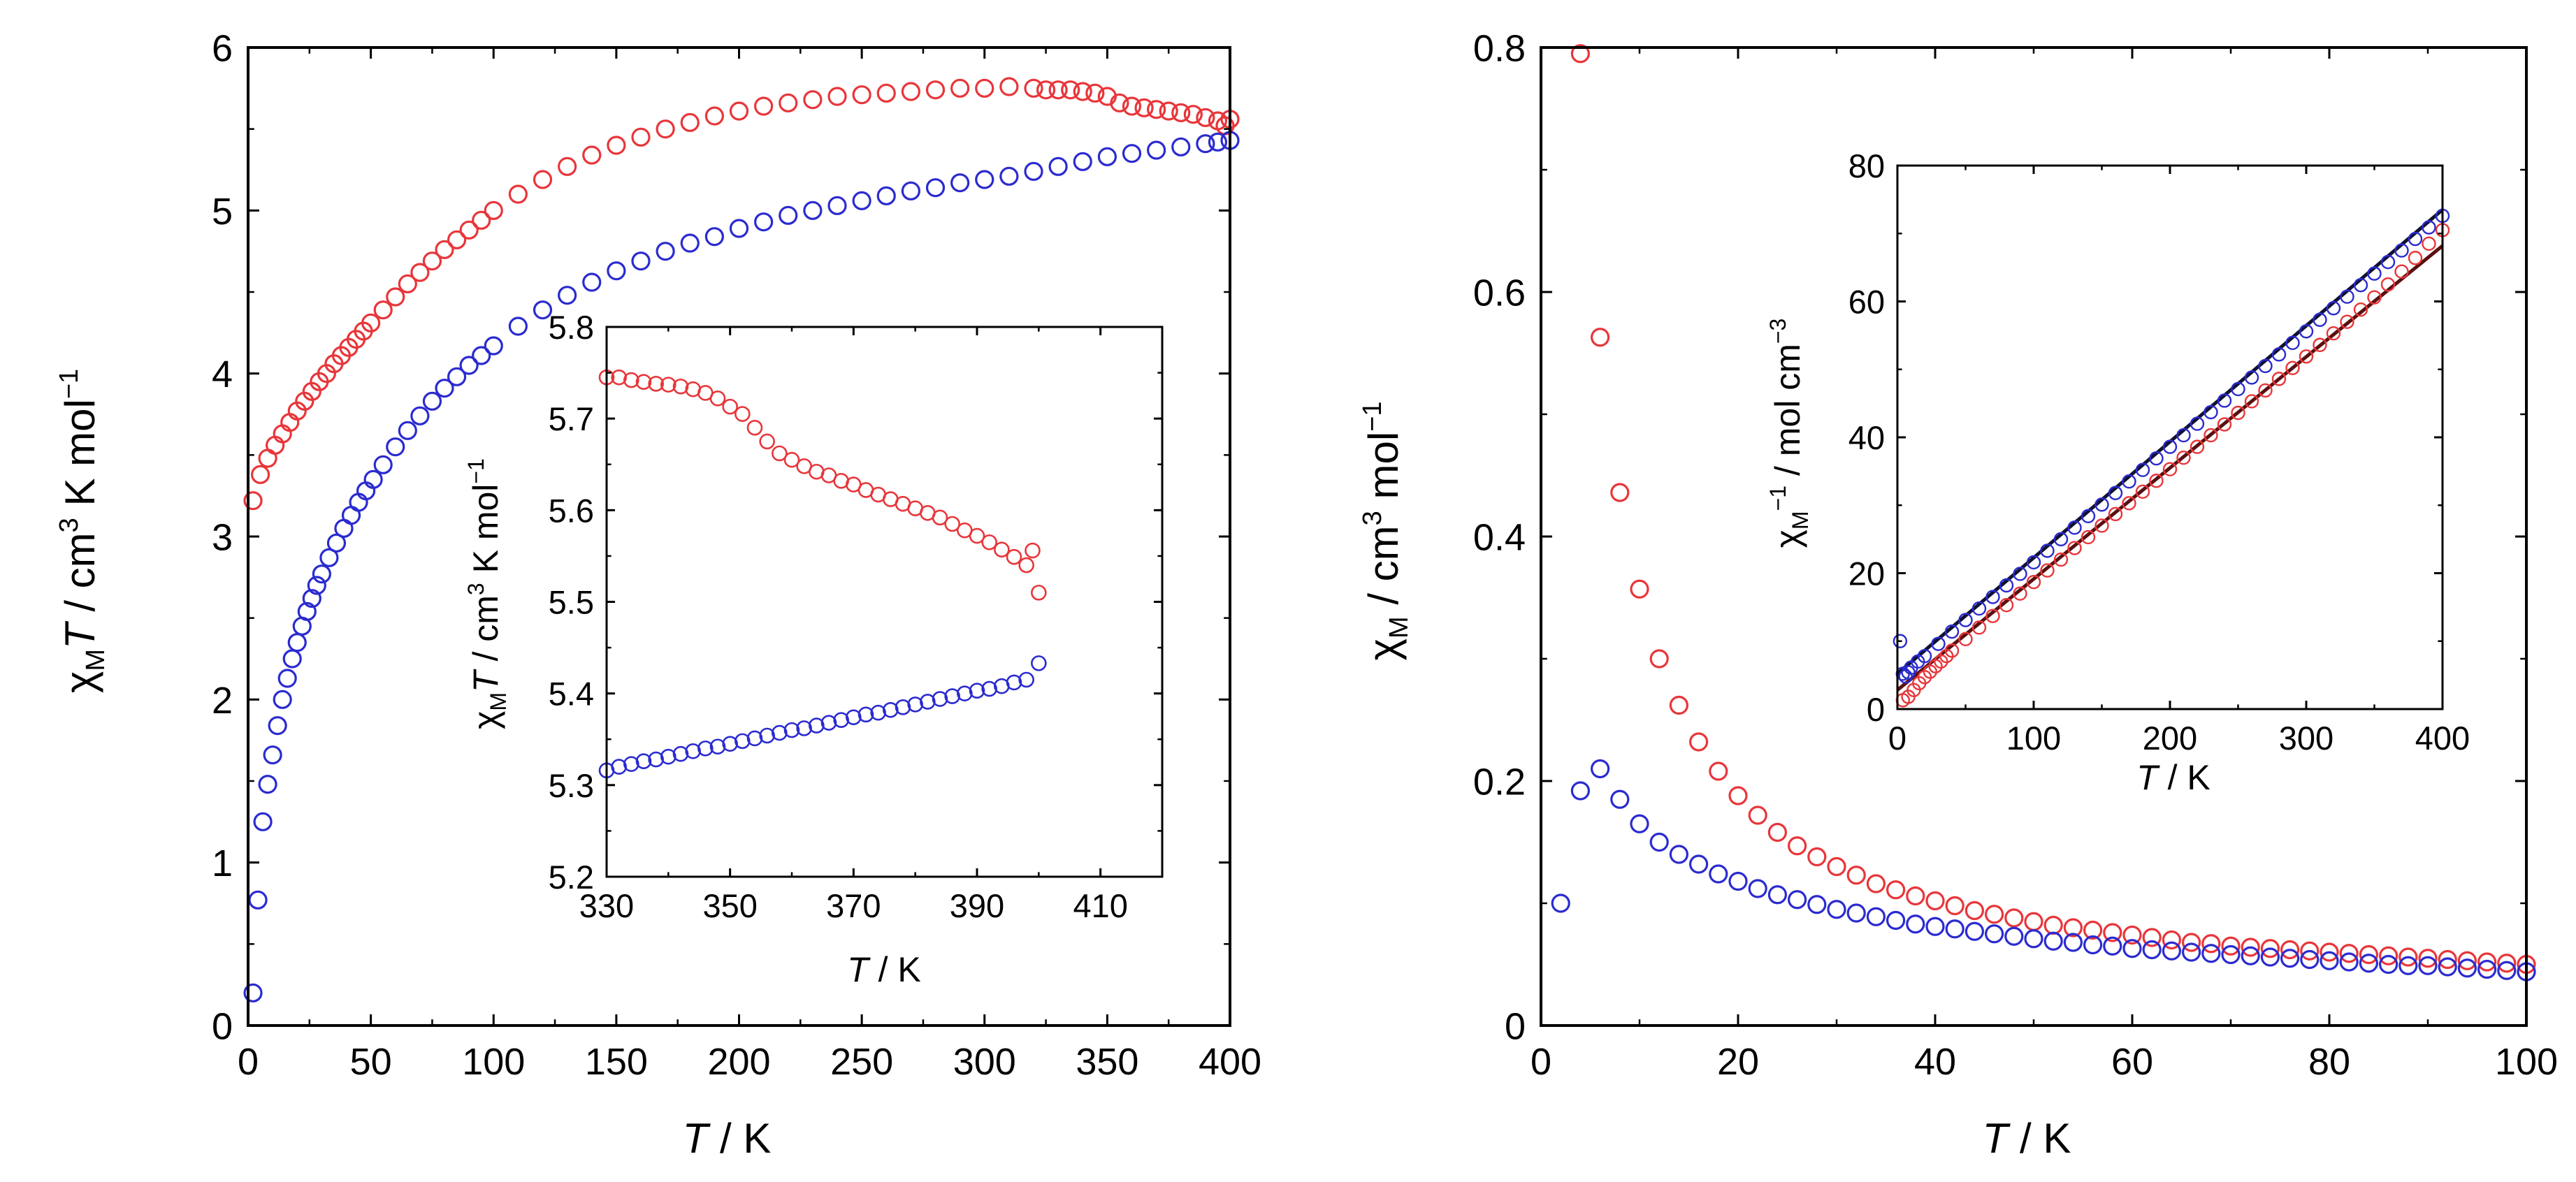  Describe the element at coordinates (80, 682) in the screenshot. I see `left-ylabel-chi: χ` at that location.